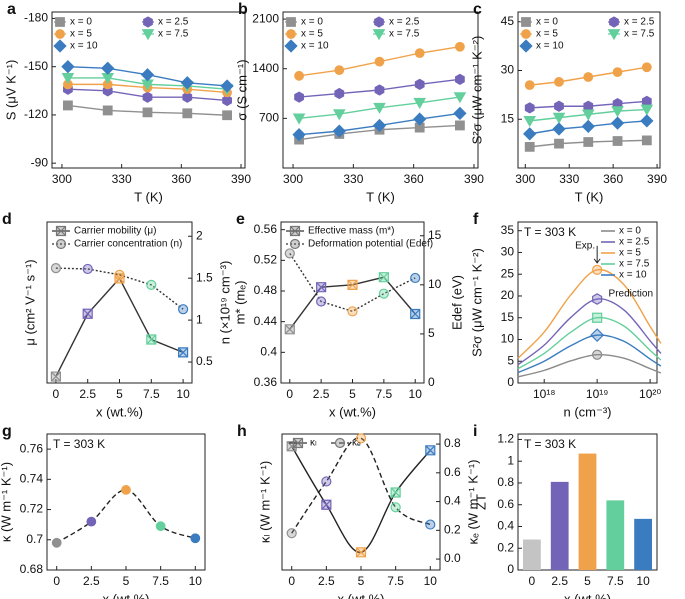 This screenshot has height=599, width=685. What do you see at coordinates (414, 179) in the screenshot?
I see `x-tick-label: 360` at bounding box center [414, 179].